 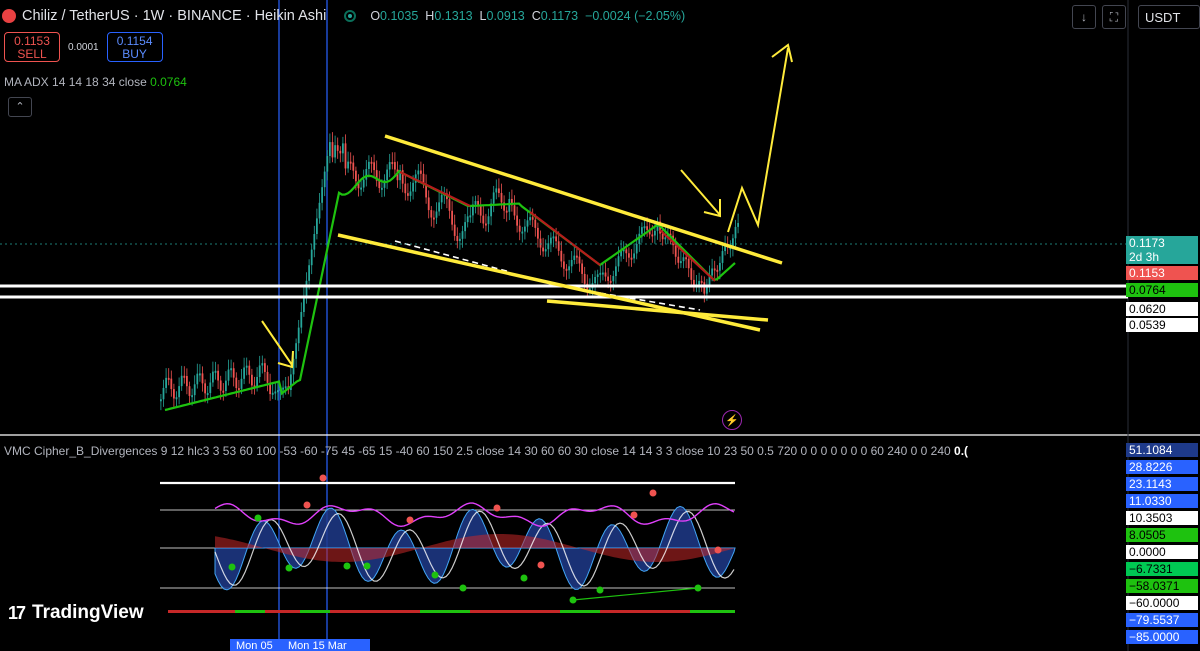 What do you see at coordinates (453, 16) in the screenshot?
I see `ohlc-value: 0.1313` at bounding box center [453, 16].